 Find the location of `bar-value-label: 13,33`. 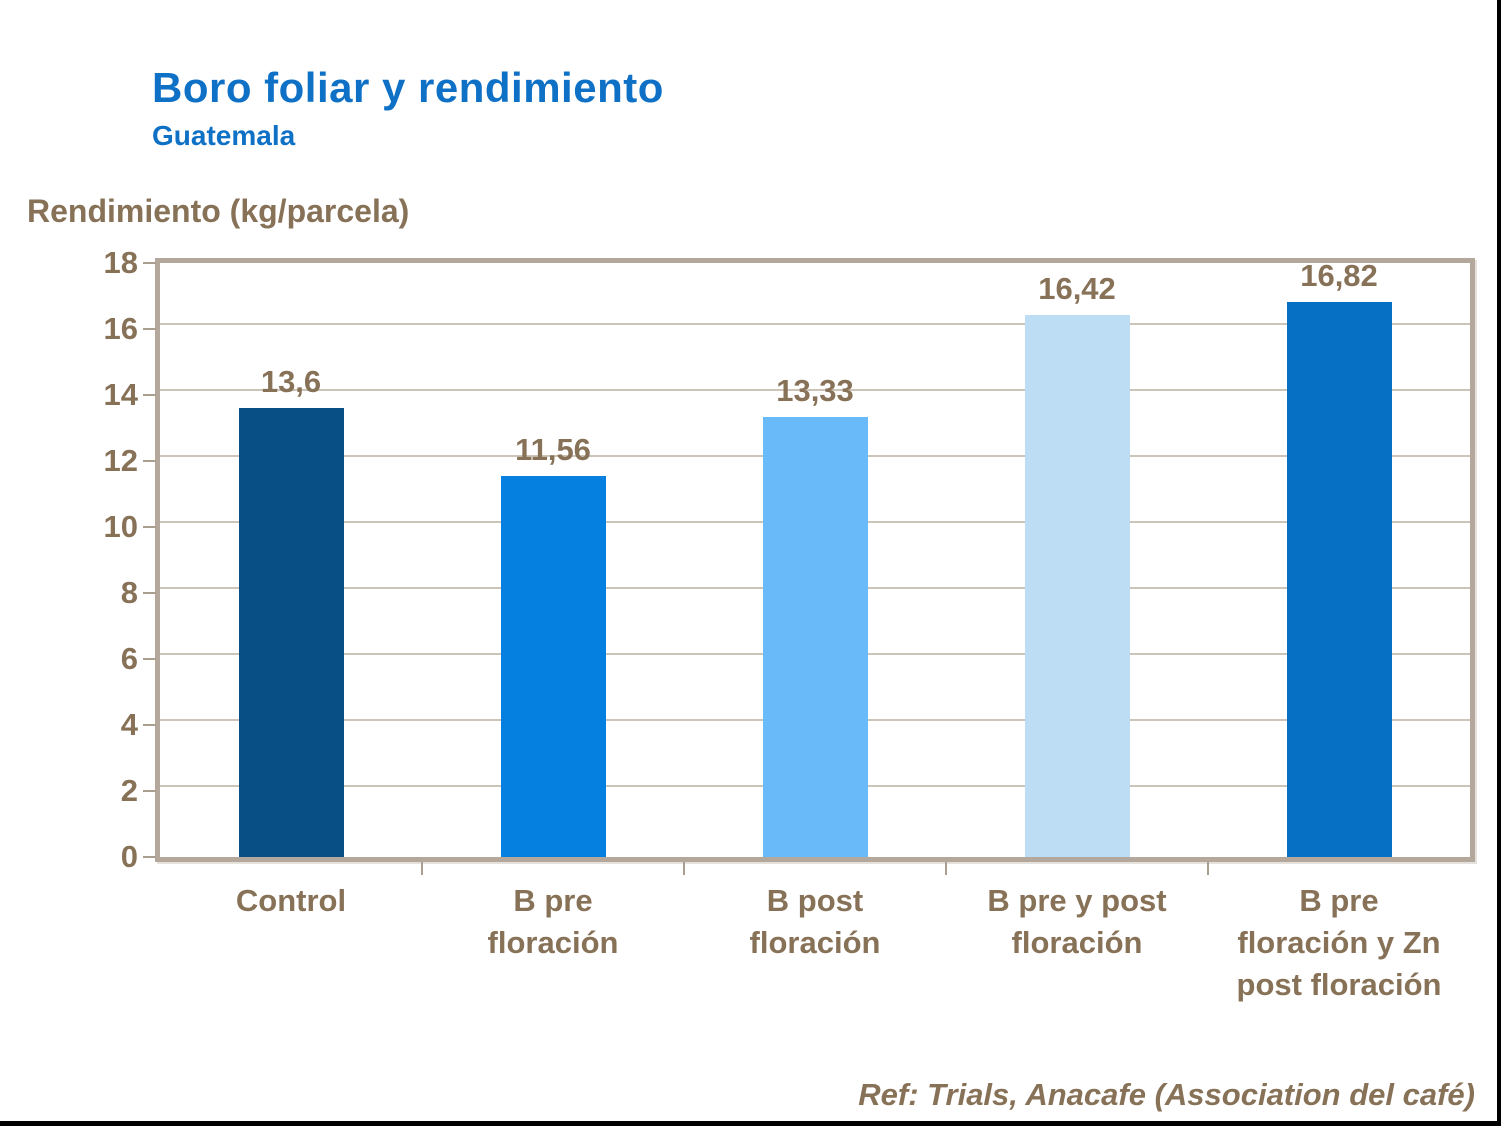

bar-value-label: 13,33 is located at coordinates (815, 391).